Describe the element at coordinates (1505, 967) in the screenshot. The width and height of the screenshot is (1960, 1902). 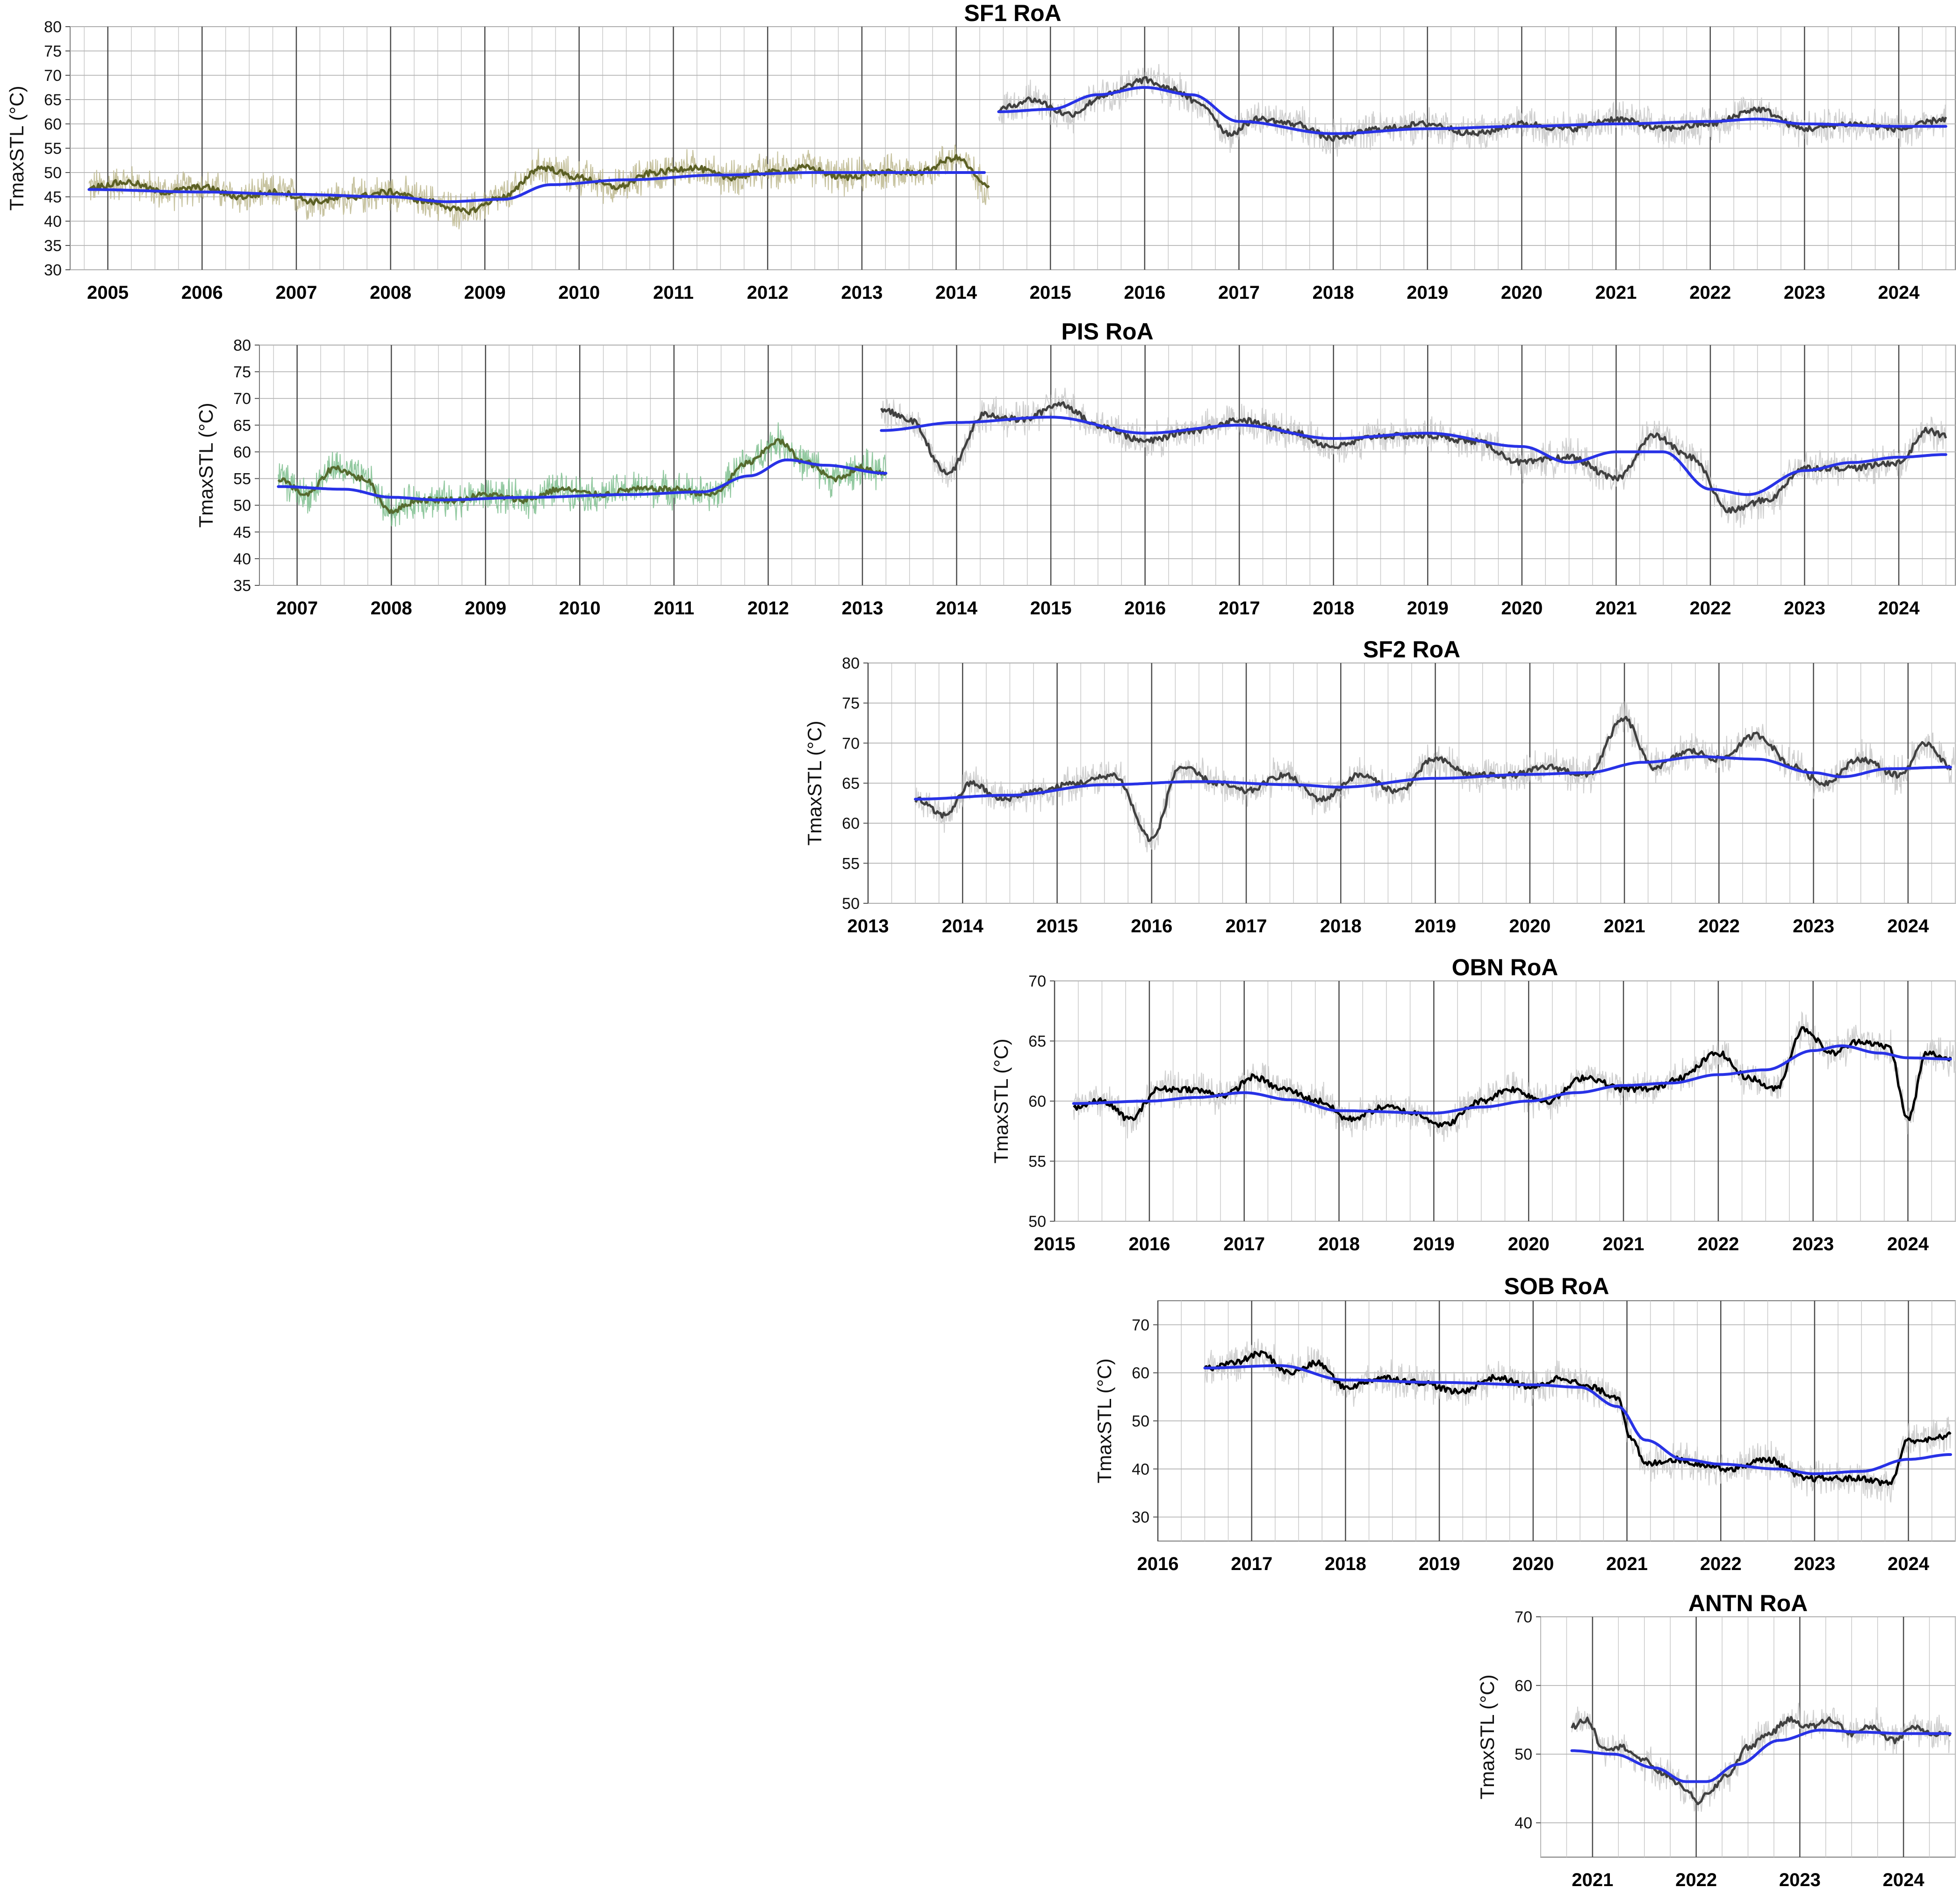
I see `panel-title: OBN RoA` at that location.